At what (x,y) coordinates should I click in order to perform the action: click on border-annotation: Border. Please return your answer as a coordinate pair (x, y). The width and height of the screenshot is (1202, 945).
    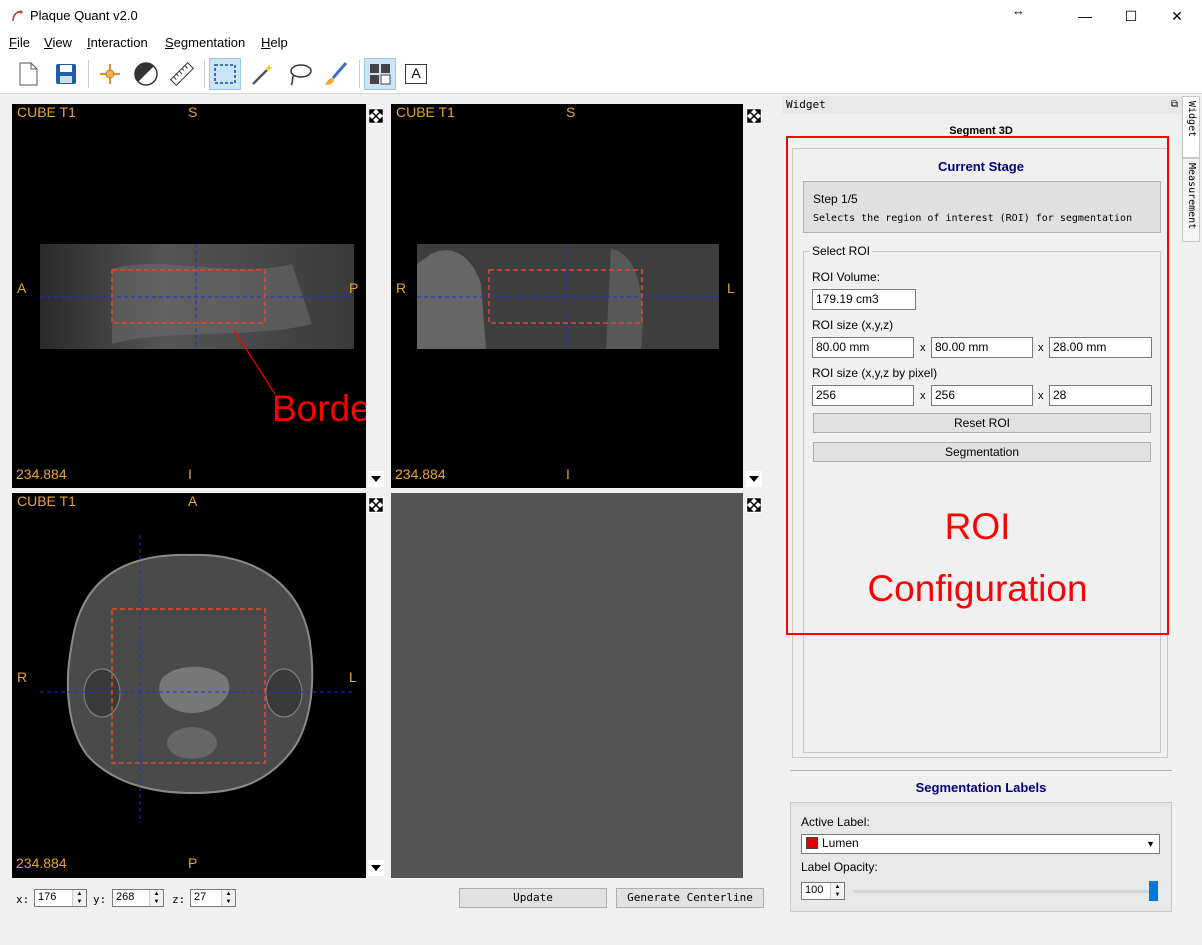
    Looking at the image, I should click on (319, 408).